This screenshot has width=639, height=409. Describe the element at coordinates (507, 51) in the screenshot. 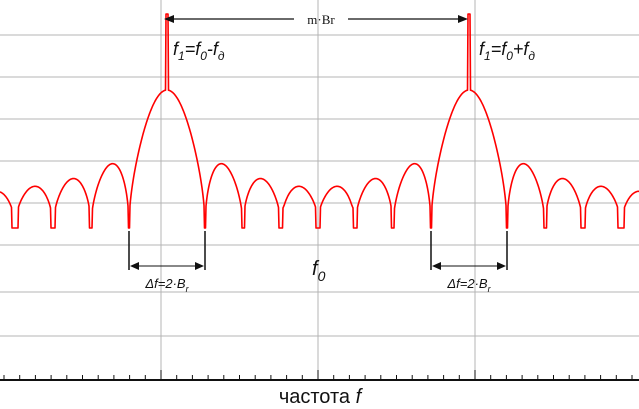

I see `right-carrier-label: f1=f0+fд` at that location.